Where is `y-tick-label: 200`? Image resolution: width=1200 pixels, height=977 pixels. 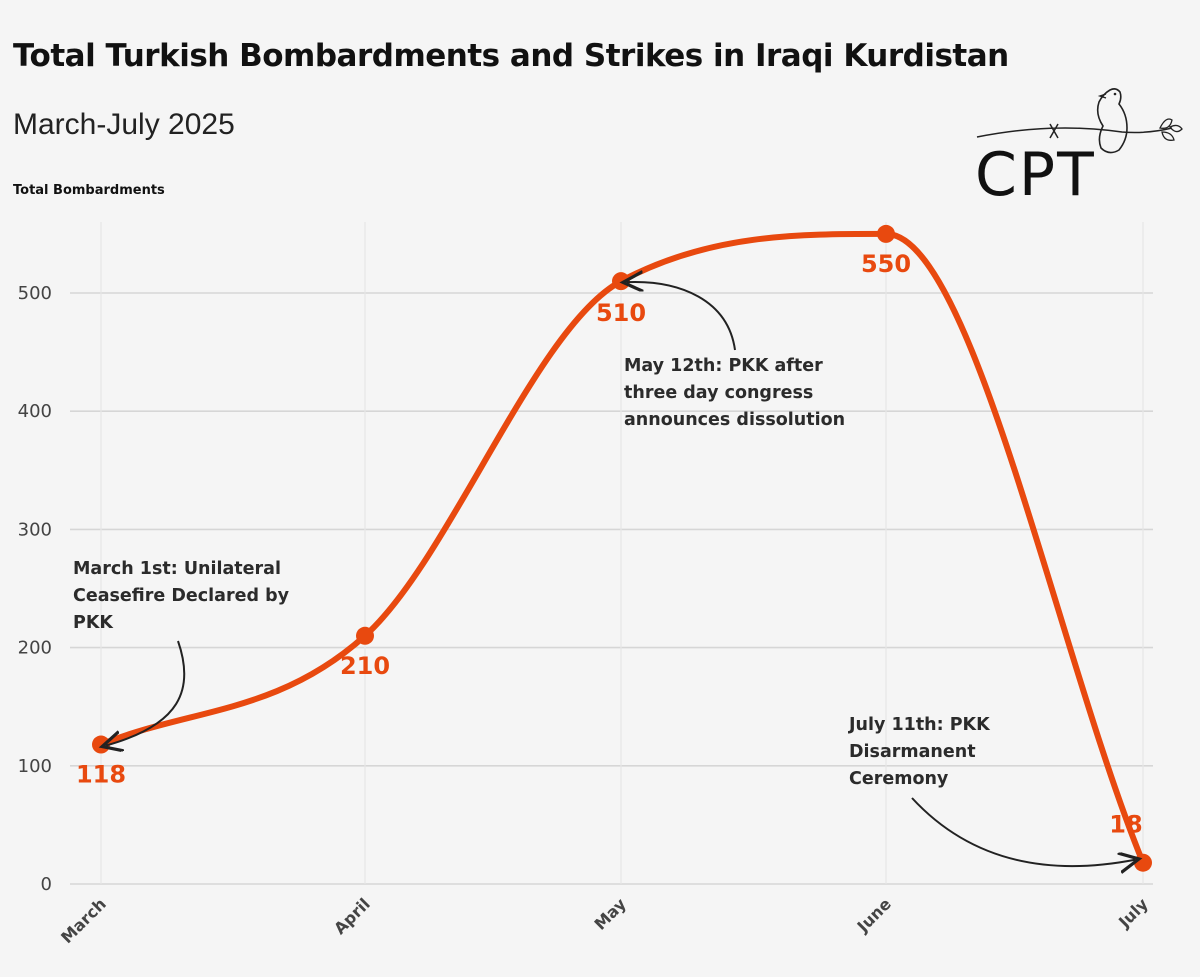 y-tick-label: 200 is located at coordinates (35, 648).